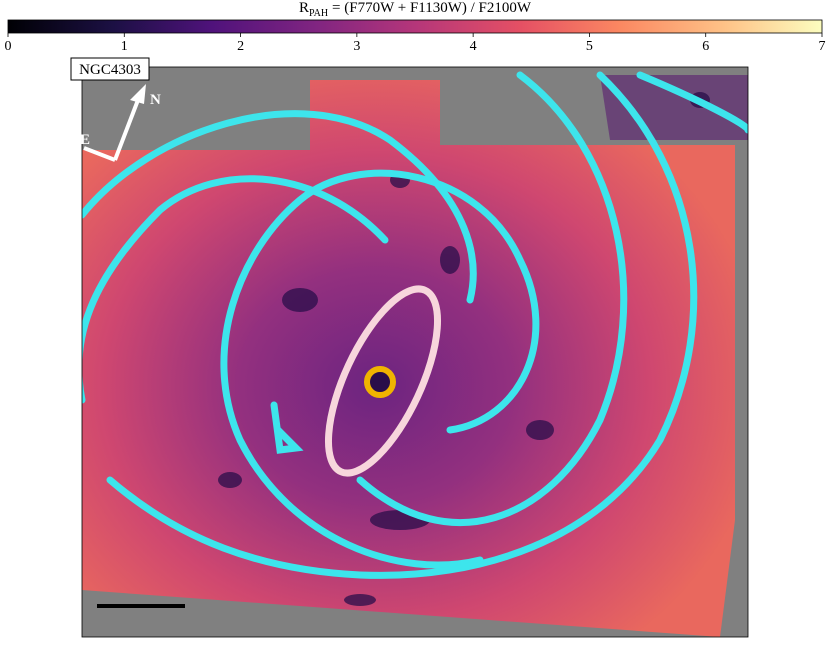  Describe the element at coordinates (155, 100) in the screenshot. I see `compass-north: N` at that location.